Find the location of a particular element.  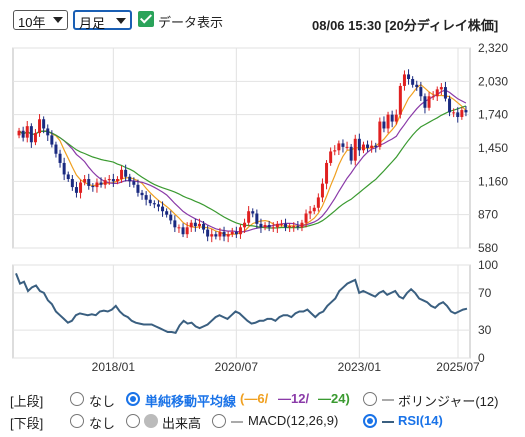

bollinger-radio is located at coordinates (370, 399).